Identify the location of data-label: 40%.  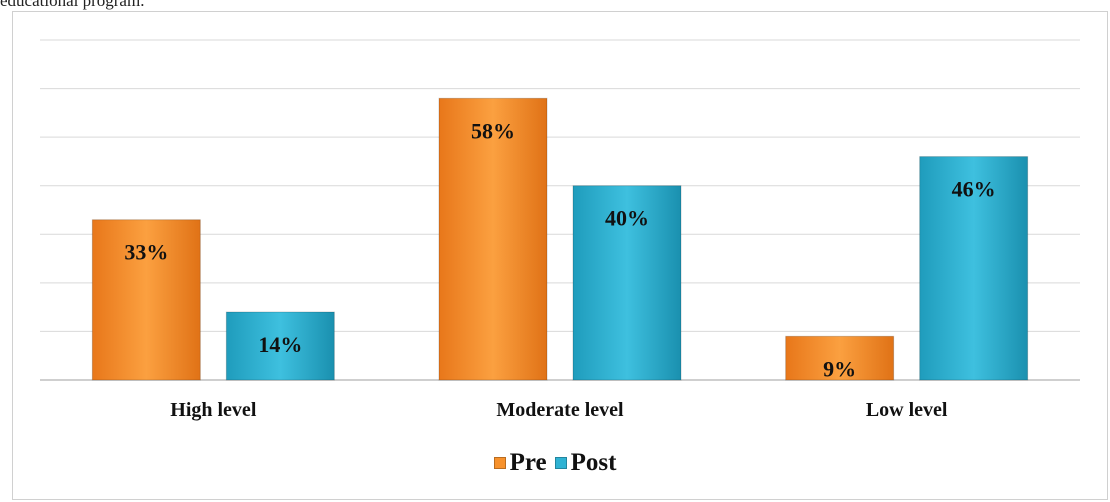
(627, 218).